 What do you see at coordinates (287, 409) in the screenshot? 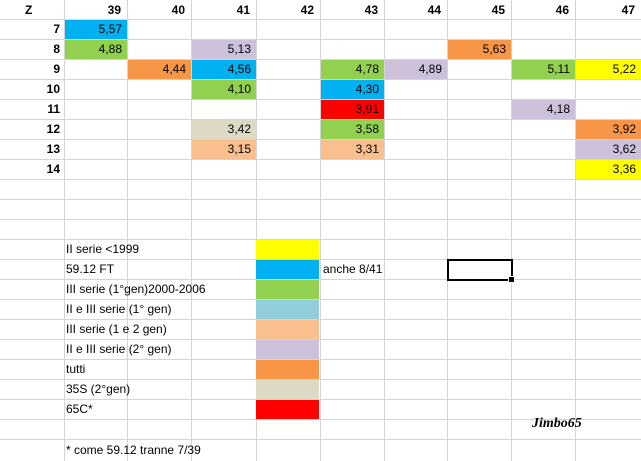
I see `legend-swatch-red` at bounding box center [287, 409].